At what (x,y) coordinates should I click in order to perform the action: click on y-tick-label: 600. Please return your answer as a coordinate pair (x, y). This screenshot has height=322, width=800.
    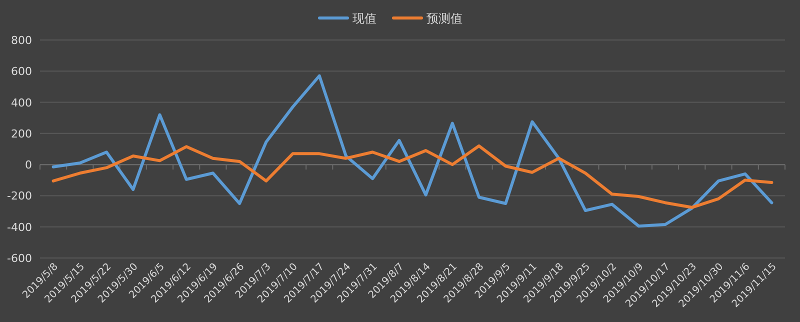
    Looking at the image, I should click on (21, 71).